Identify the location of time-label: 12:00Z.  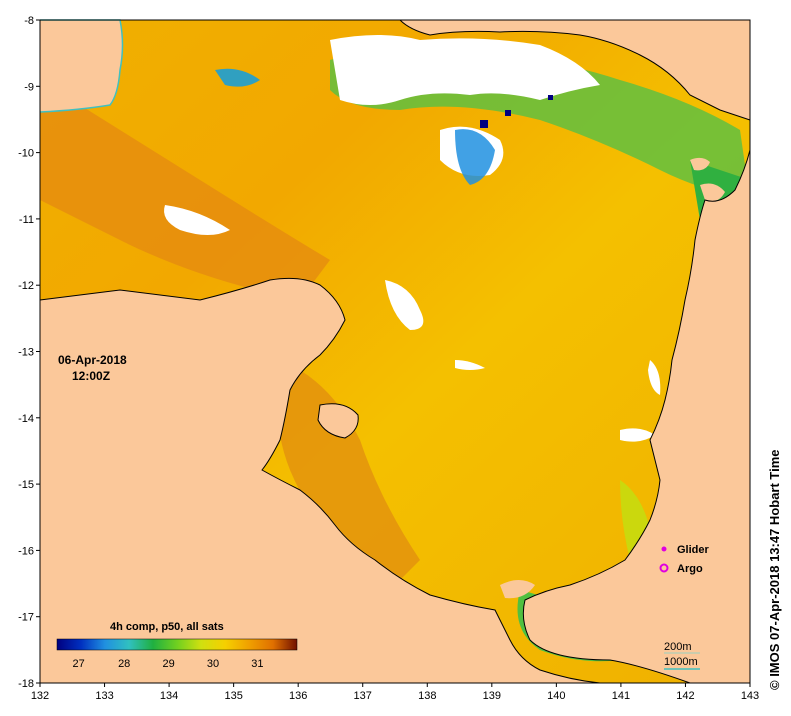
(91, 376).